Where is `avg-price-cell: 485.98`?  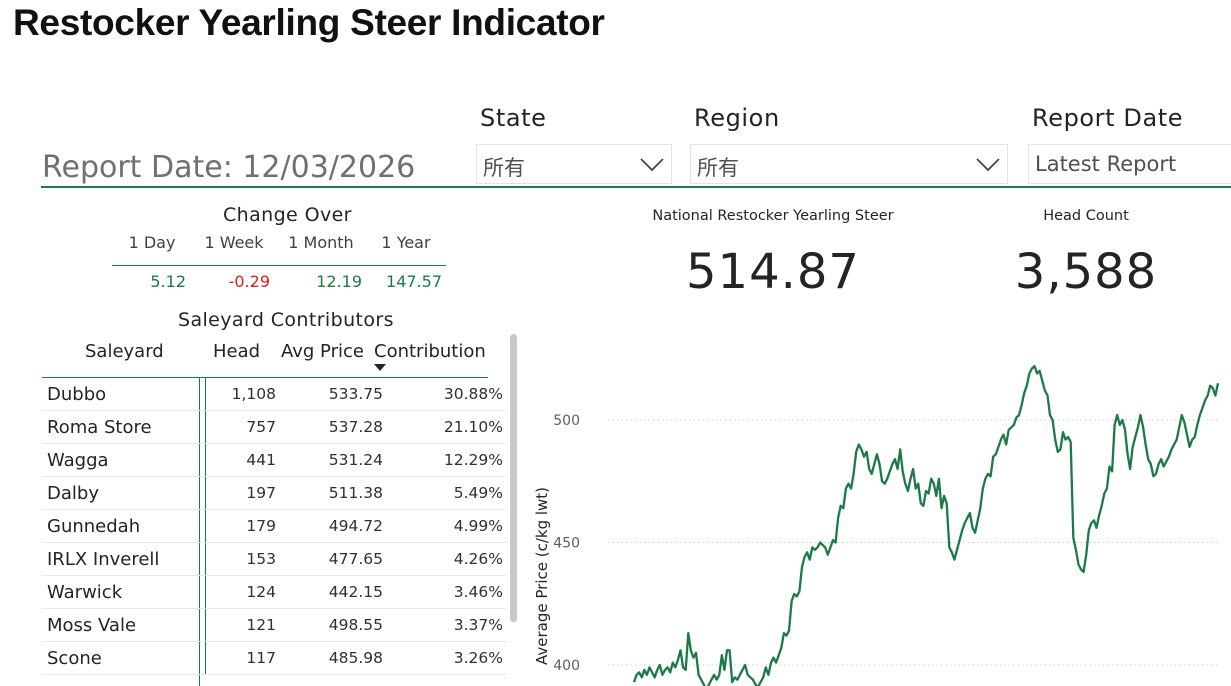 avg-price-cell: 485.98 is located at coordinates (331, 658).